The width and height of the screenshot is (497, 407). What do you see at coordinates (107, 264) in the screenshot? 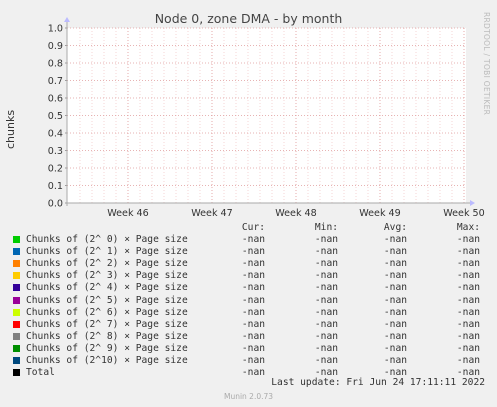
I see `legend-label: Chunks of (2^ 2) × Page size` at bounding box center [107, 264].